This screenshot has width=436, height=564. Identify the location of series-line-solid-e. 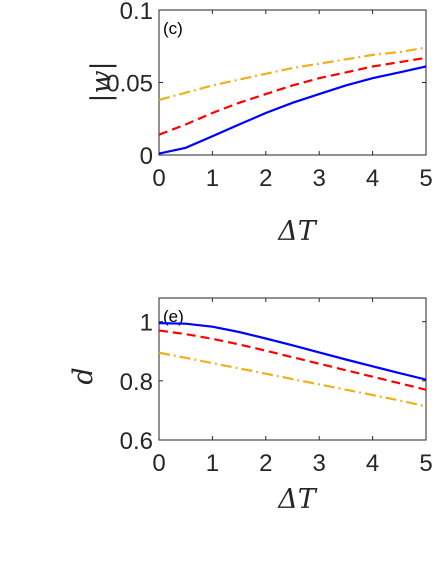
(292, 351).